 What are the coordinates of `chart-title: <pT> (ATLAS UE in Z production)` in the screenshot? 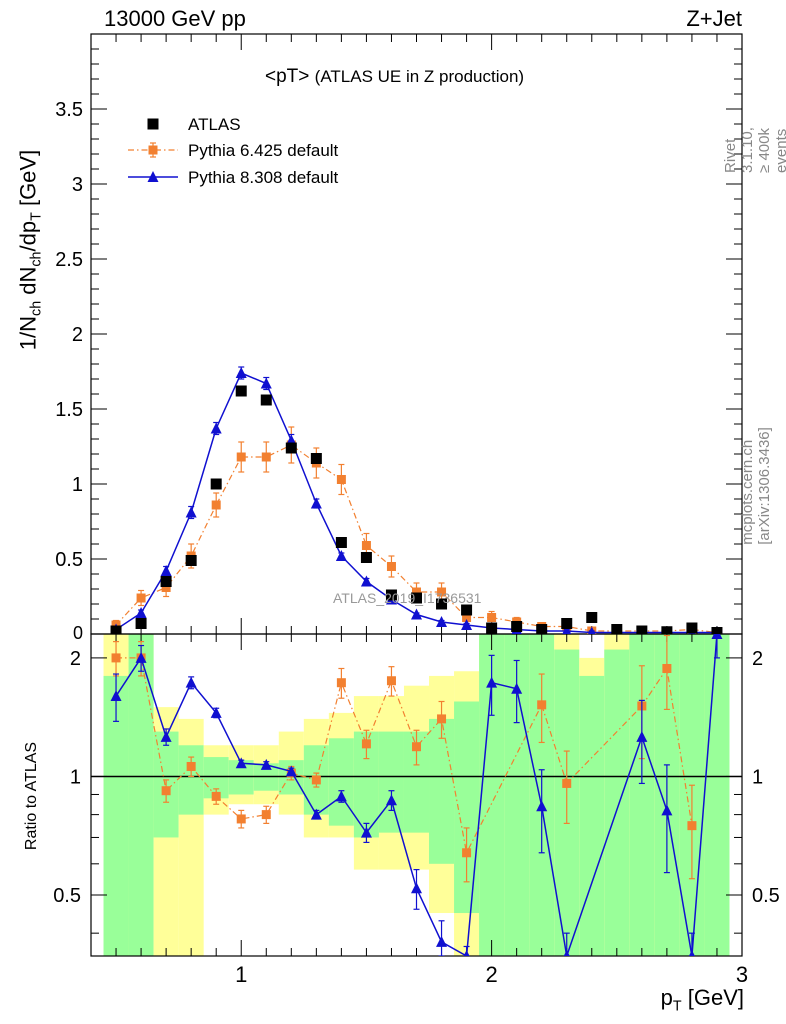 It's located at (394, 77).